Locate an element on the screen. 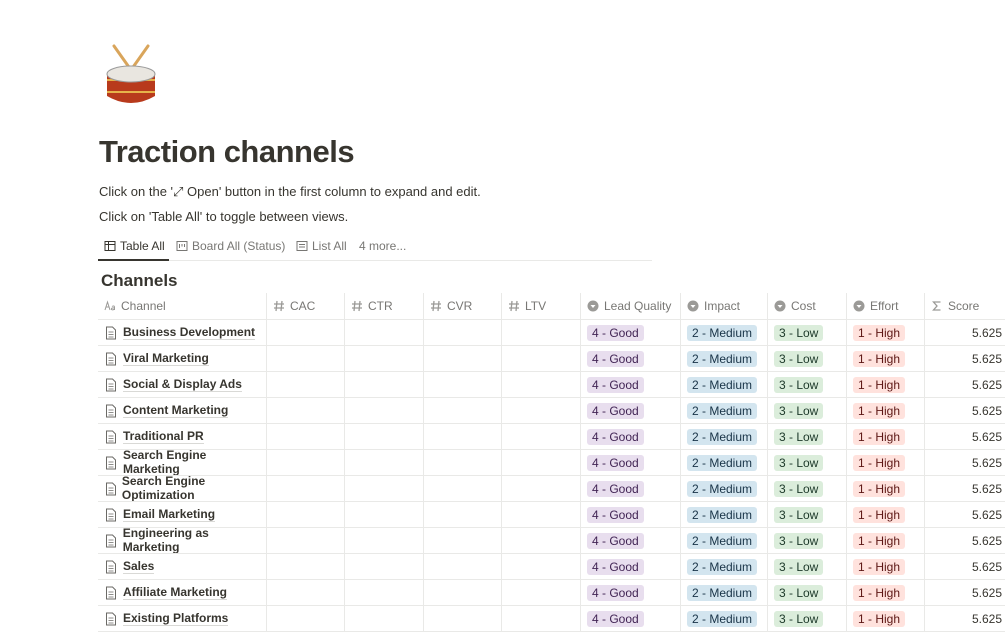 This screenshot has height=639, width=1005. column-header-label: LTV is located at coordinates (536, 306).